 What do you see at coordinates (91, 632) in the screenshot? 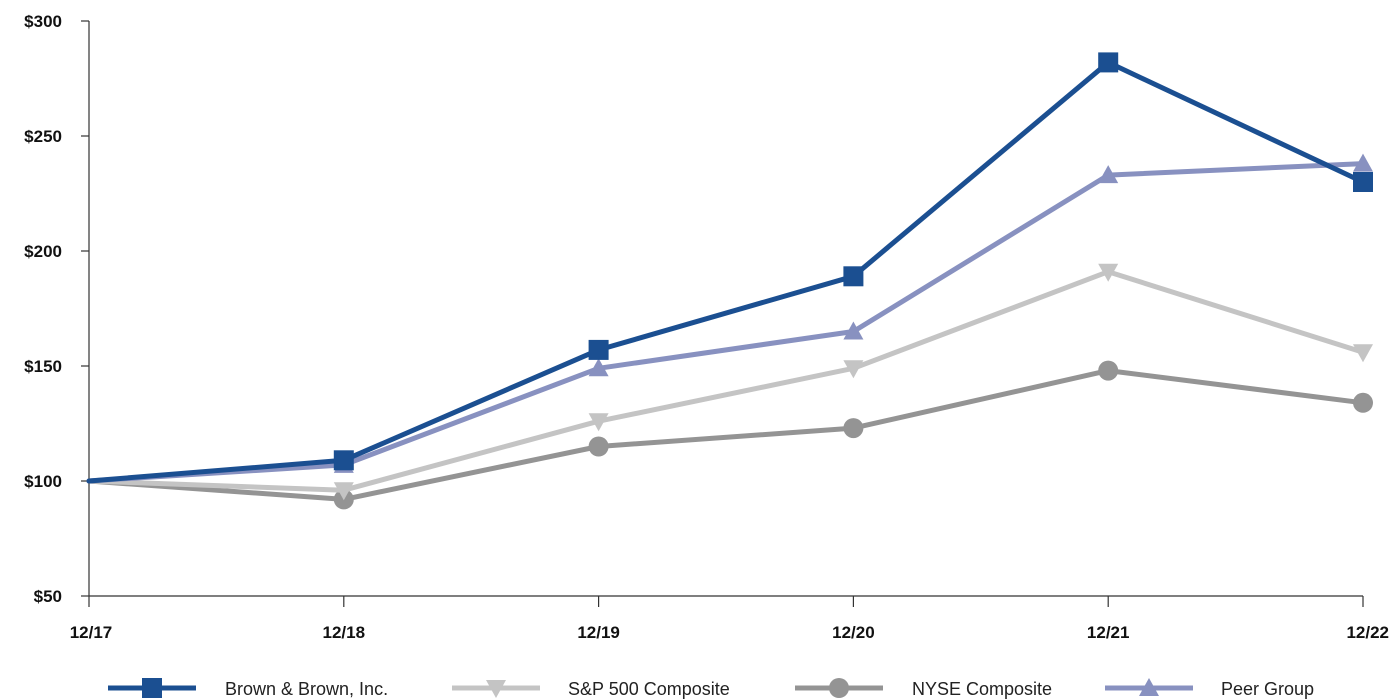
I see `x-tick-label: 12/17` at bounding box center [91, 632].